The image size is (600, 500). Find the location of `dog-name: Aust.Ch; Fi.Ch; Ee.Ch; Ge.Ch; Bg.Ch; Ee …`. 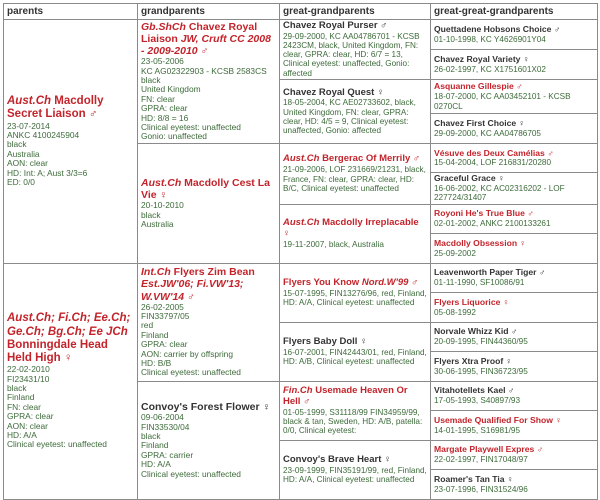

dog-name: Aust.Ch; Fi.Ch; Ee.Ch; Ge.Ch; Bg.Ch; Ee … is located at coordinates (70, 338).